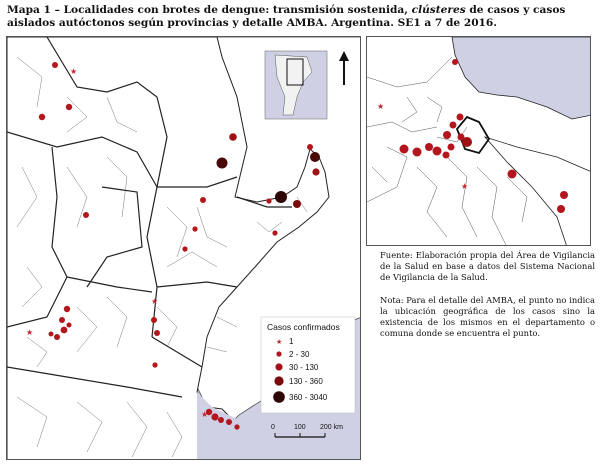  I want to click on inset-outbreak-markers: ★ ★, so click(472, 136).